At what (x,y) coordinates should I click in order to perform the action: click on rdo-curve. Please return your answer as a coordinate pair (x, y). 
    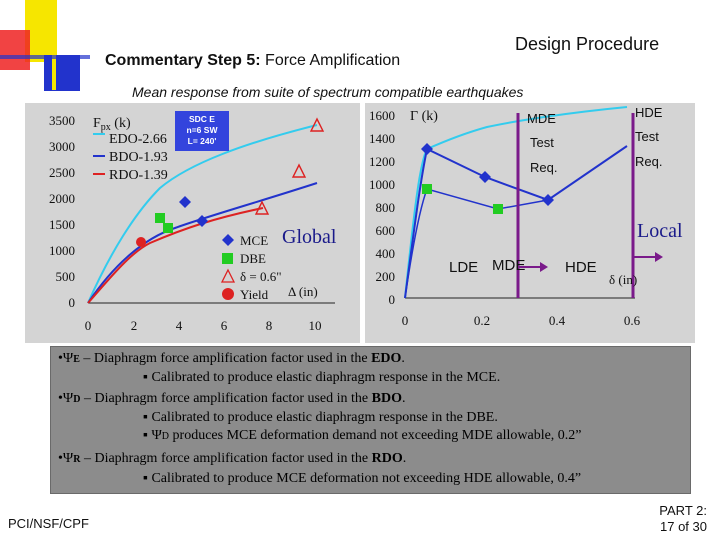
    Looking at the image, I should click on (175, 255).